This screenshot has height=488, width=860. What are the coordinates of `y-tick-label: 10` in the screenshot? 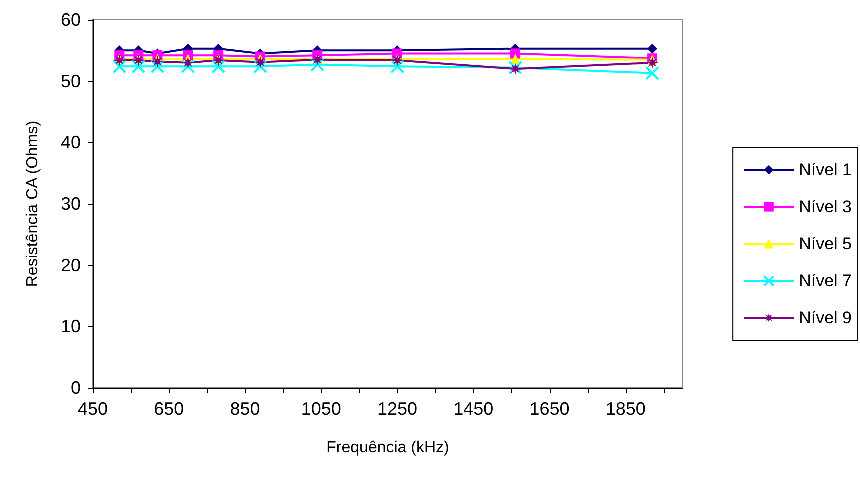 It's located at (70, 326).